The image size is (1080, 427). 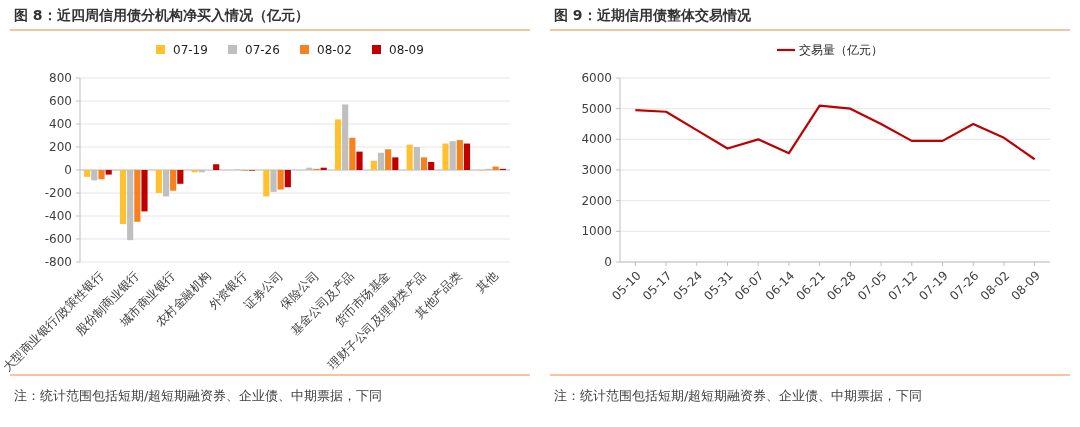 What do you see at coordinates (596, 231) in the screenshot?
I see `y-tick-label: 1000` at bounding box center [596, 231].